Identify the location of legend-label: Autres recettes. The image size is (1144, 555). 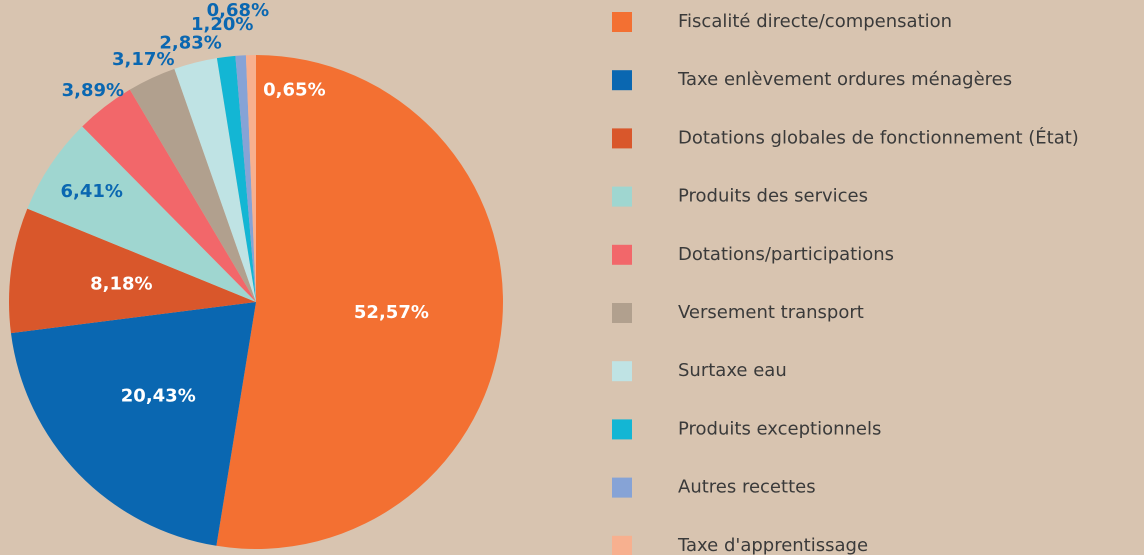
(747, 487).